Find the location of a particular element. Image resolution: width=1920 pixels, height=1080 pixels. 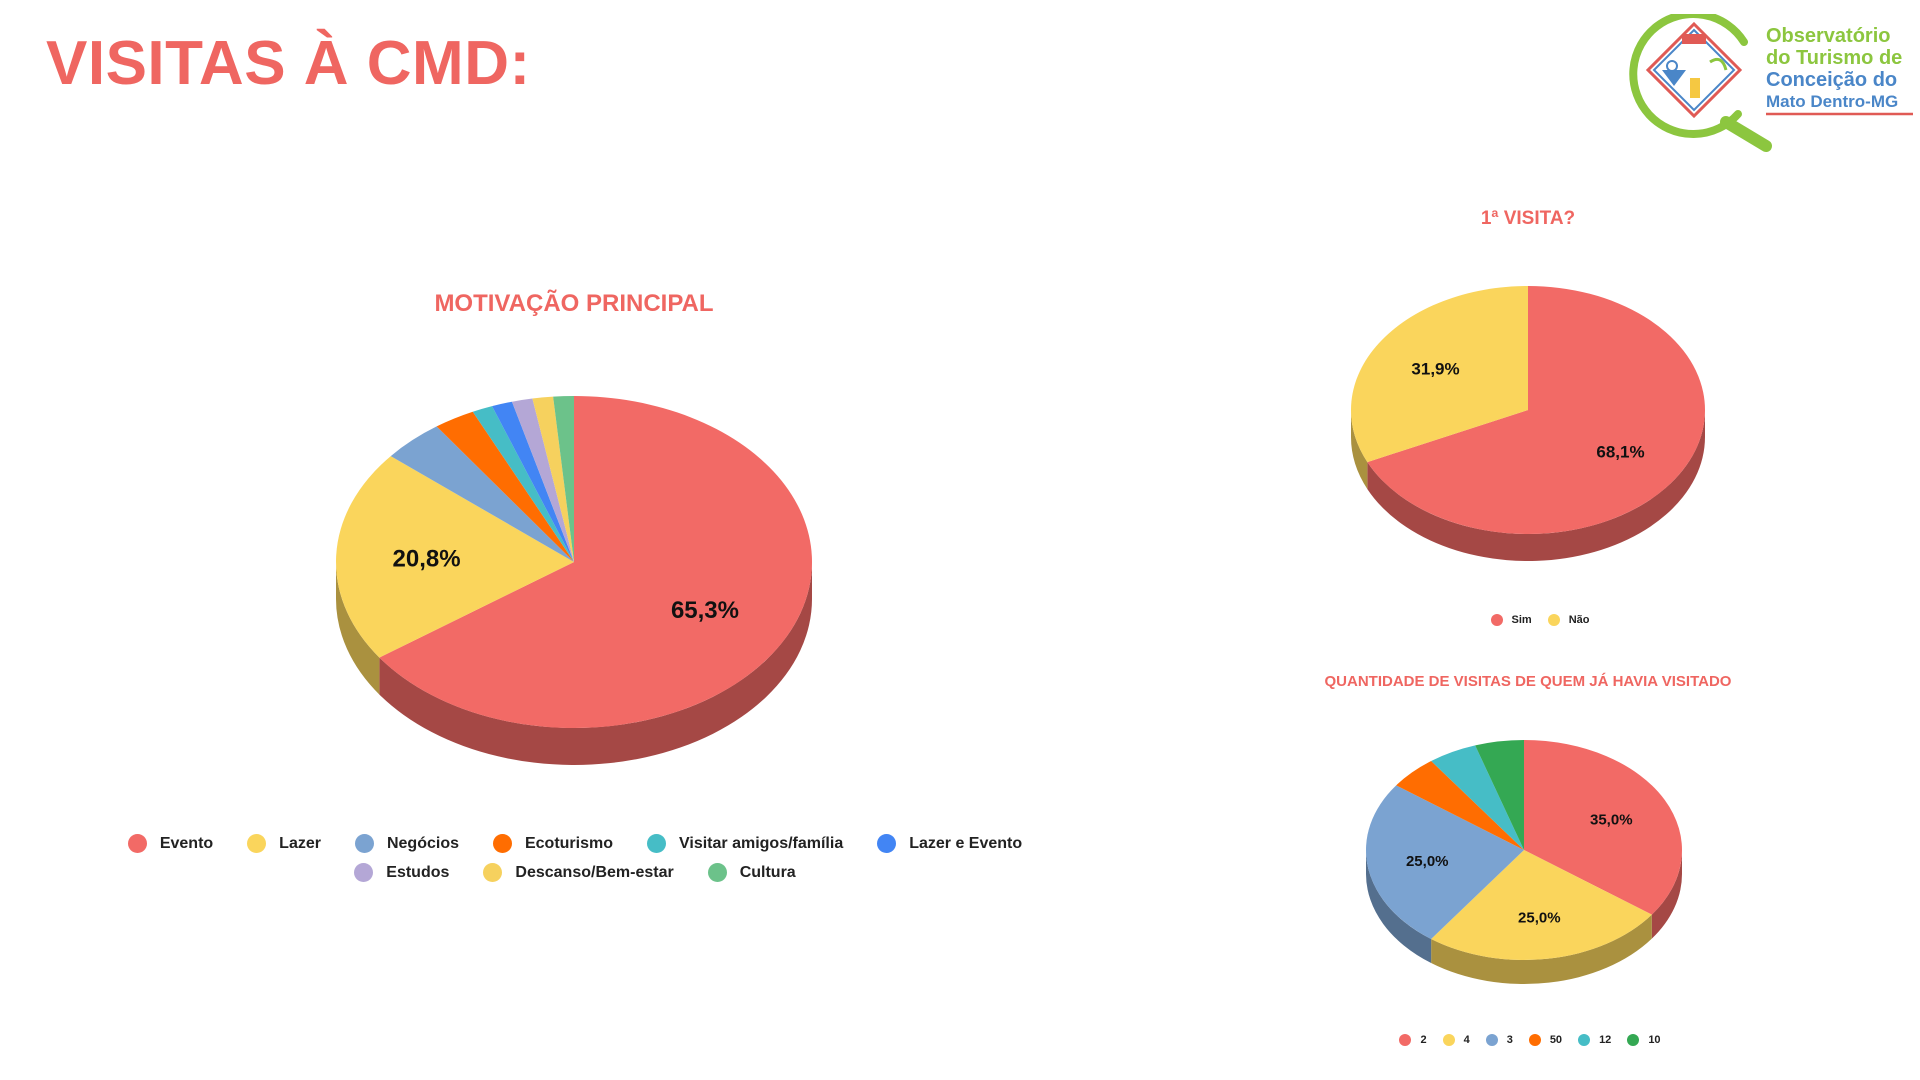

legend-label: 3 is located at coordinates (1509, 1040).